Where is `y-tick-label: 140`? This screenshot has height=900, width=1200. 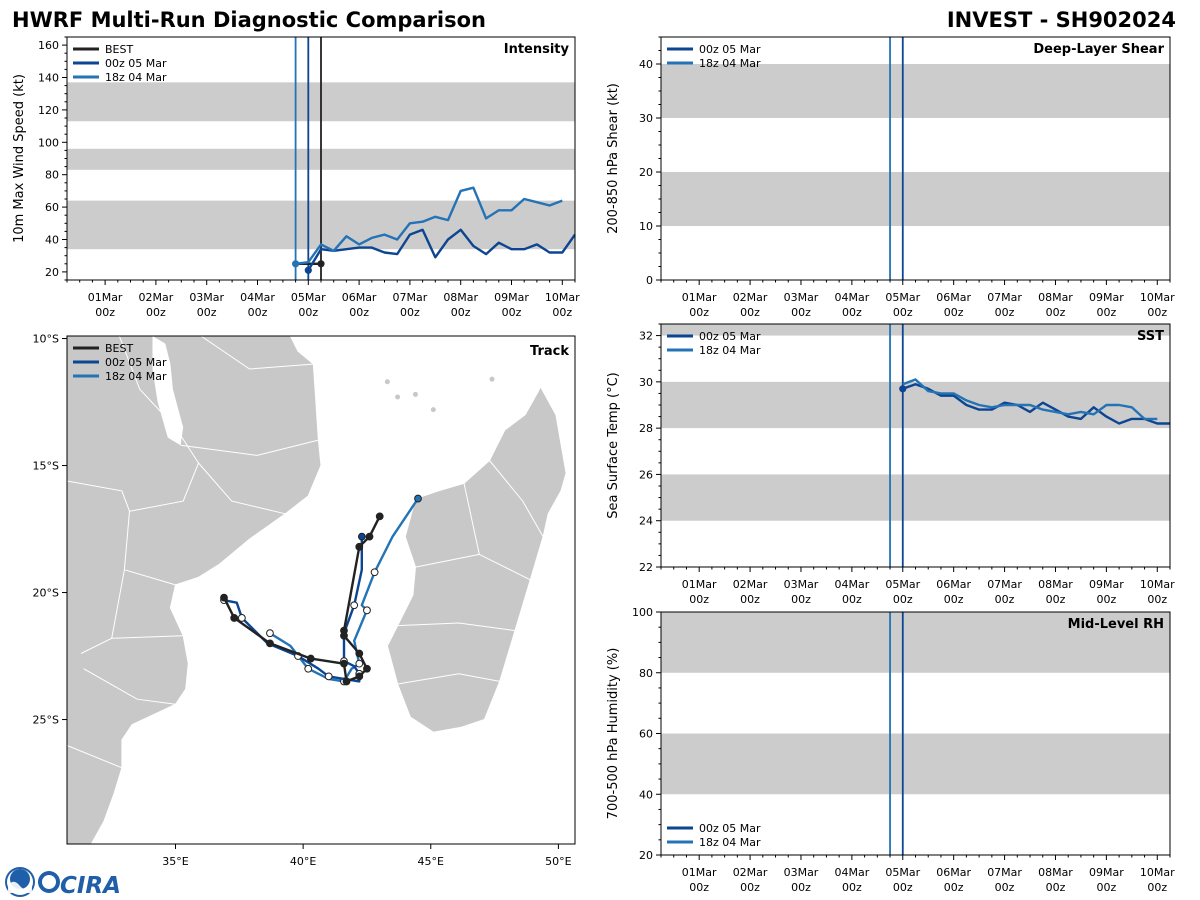
y-tick-label: 140 is located at coordinates (48, 78).